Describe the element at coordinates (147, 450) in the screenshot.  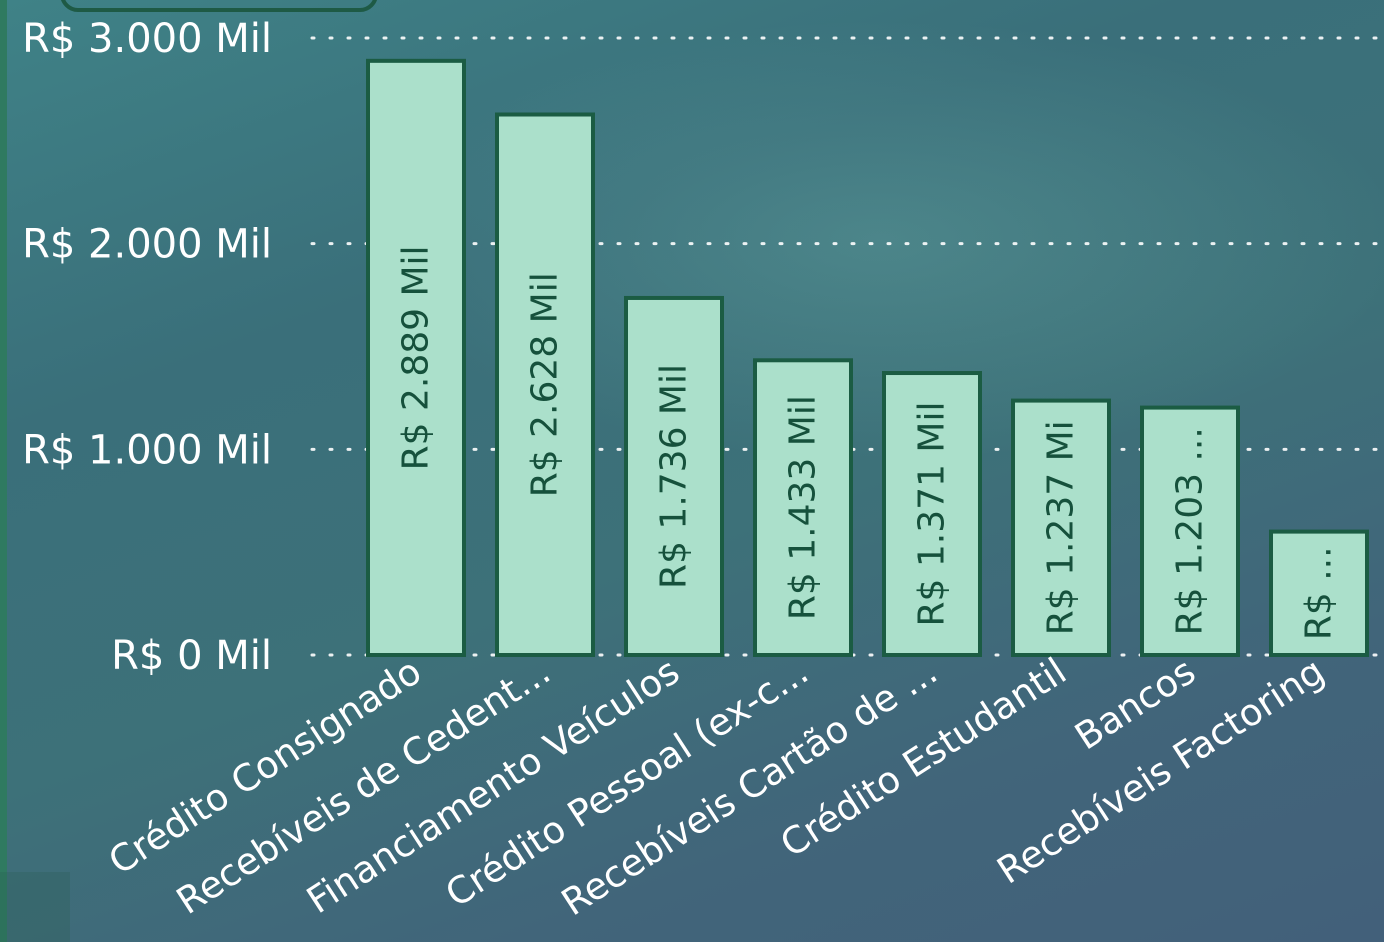
I see `y-tick-label: R$ 1.000 Mil` at that location.